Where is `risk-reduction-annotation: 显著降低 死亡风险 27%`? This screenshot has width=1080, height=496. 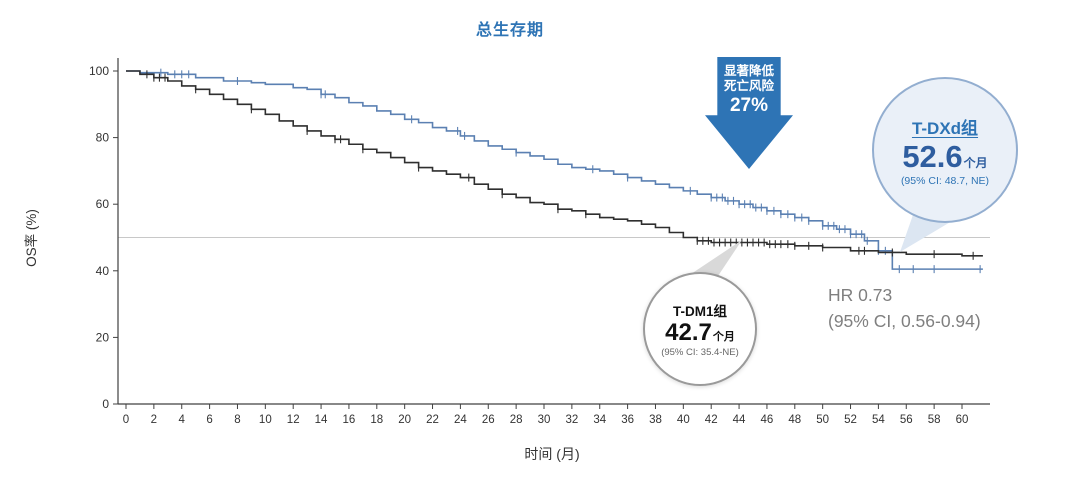
risk-reduction-annotation: 显著降低 死亡风险 27% is located at coordinates (749, 113).